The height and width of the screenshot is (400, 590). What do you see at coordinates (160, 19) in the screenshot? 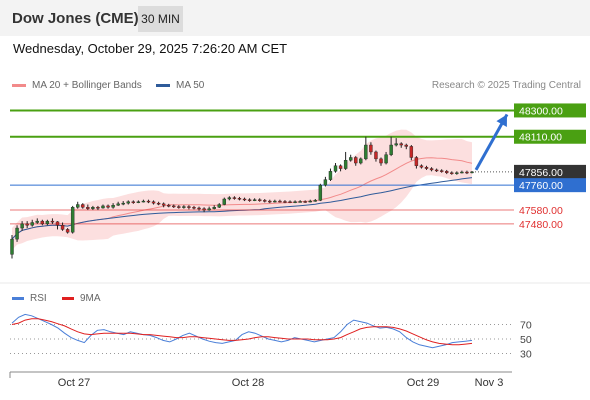
I see `timeframe-badge: 30 MIN` at bounding box center [160, 19].